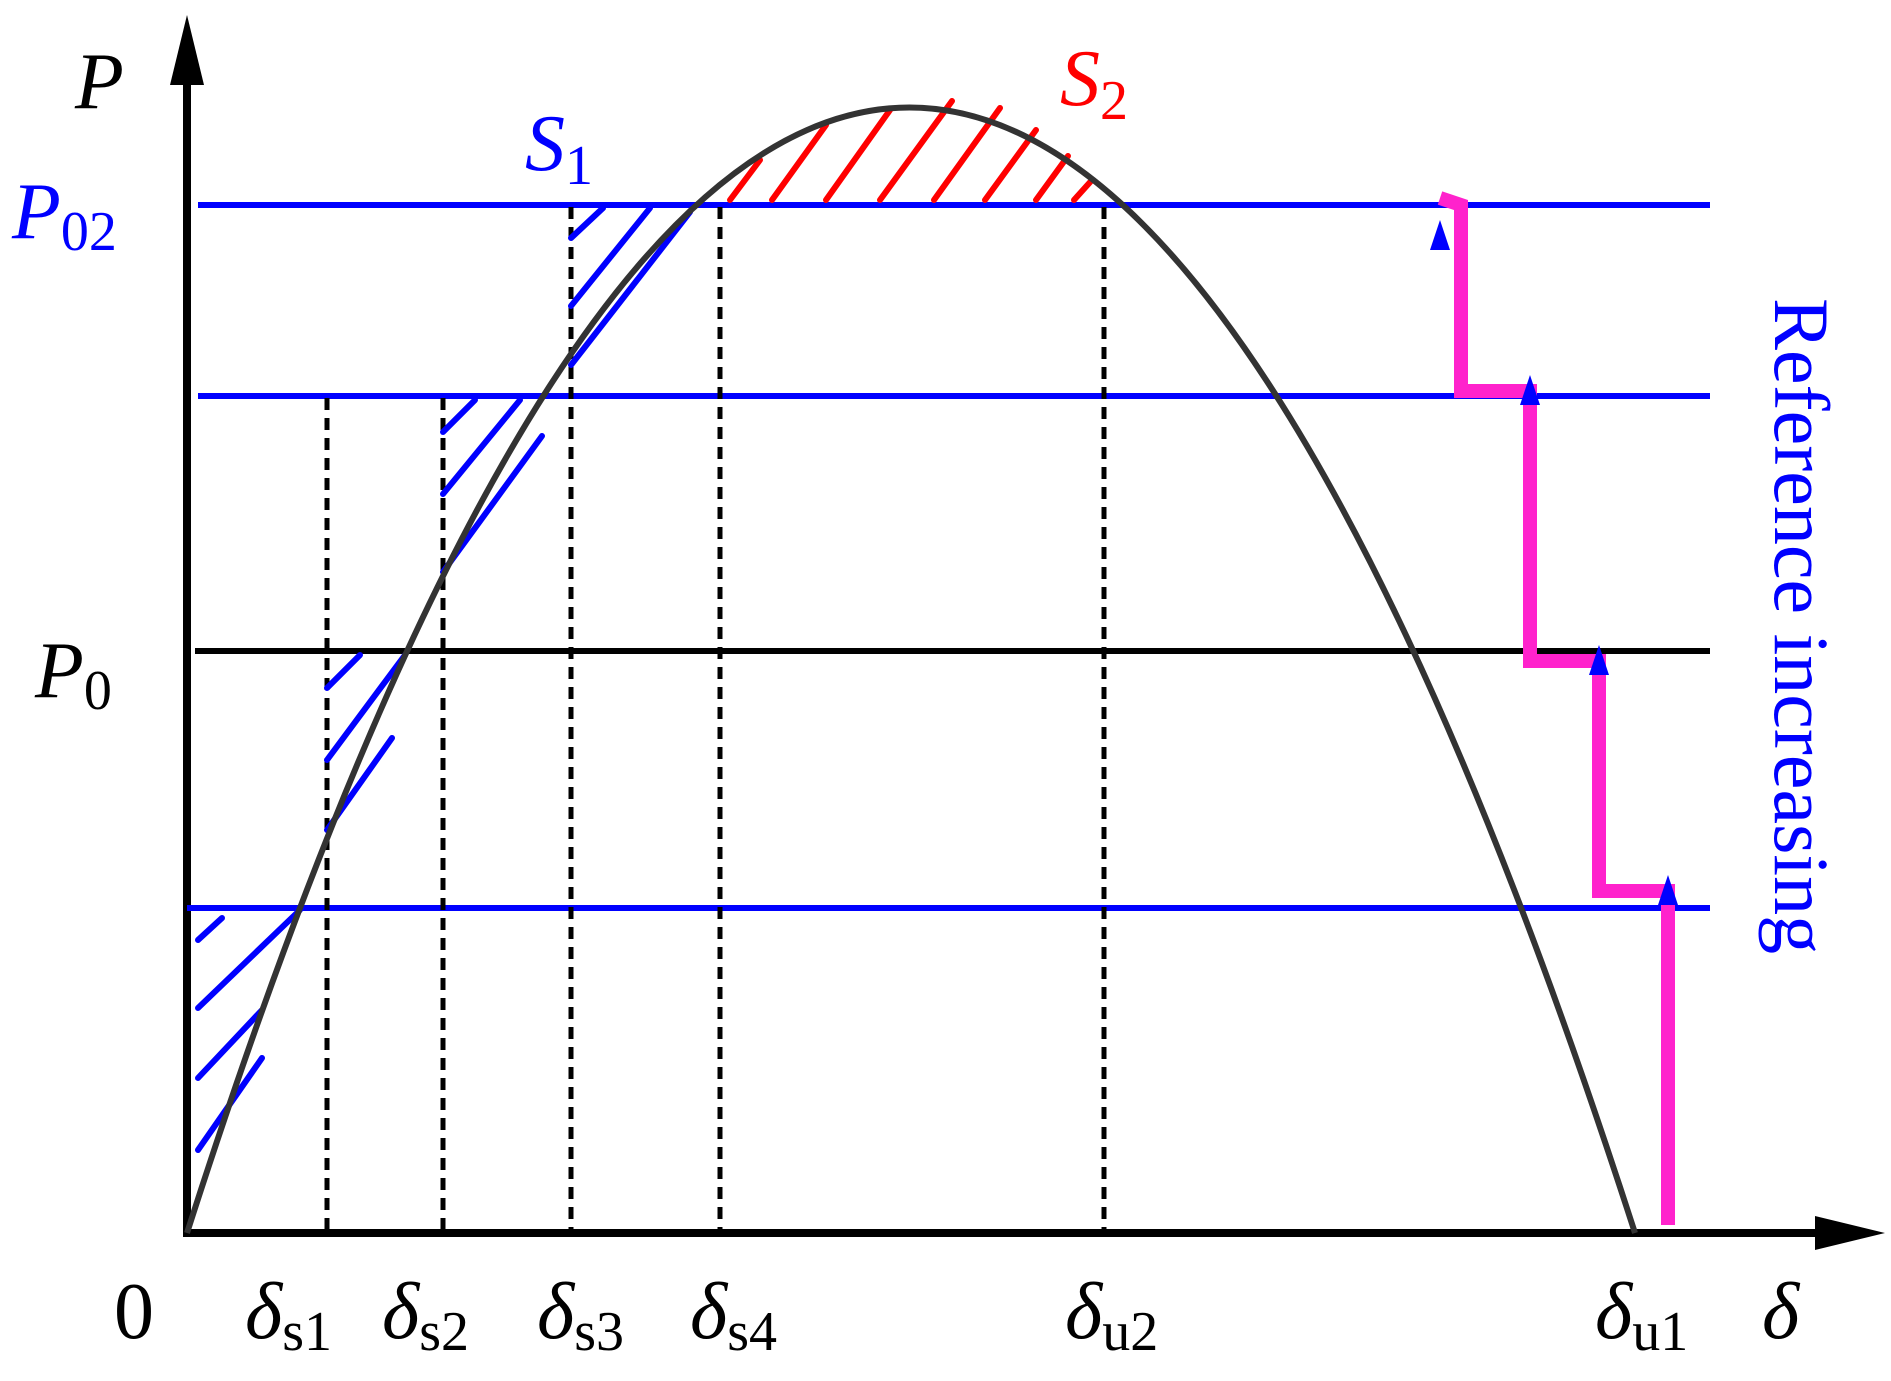  Describe the element at coordinates (187, 50) in the screenshot. I see `y-axis-arrow` at that location.